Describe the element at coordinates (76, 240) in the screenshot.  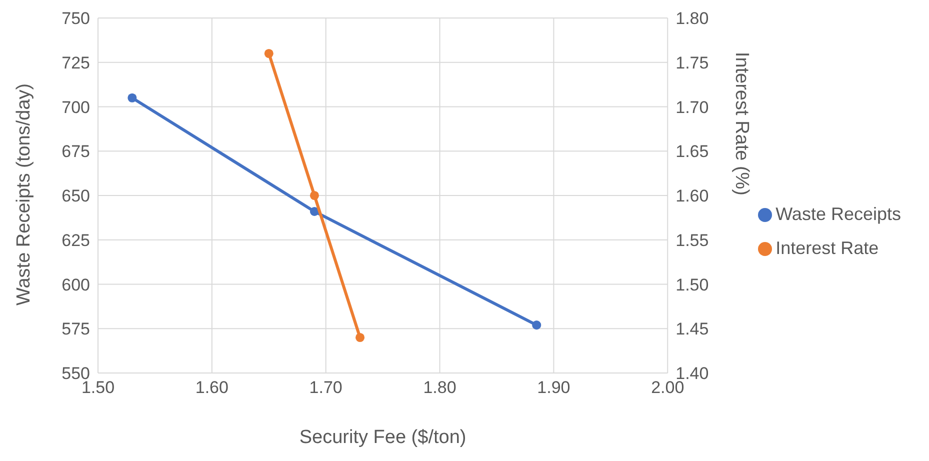
I see `y-tick-label: 625` at that location.